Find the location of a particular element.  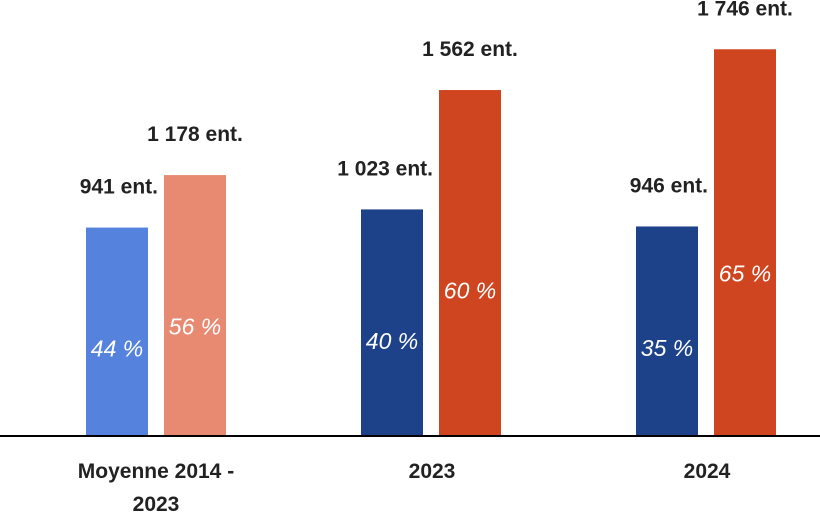

value-label-s2-c3: 1 746 ent. is located at coordinates (745, 10).